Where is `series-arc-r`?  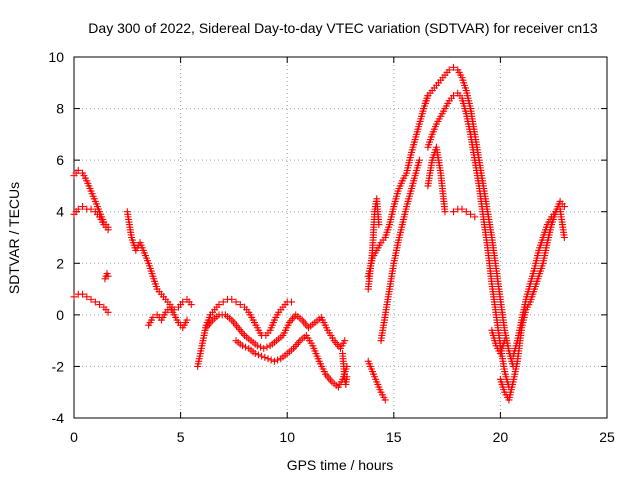 series-arc-r is located at coordinates (464, 213).